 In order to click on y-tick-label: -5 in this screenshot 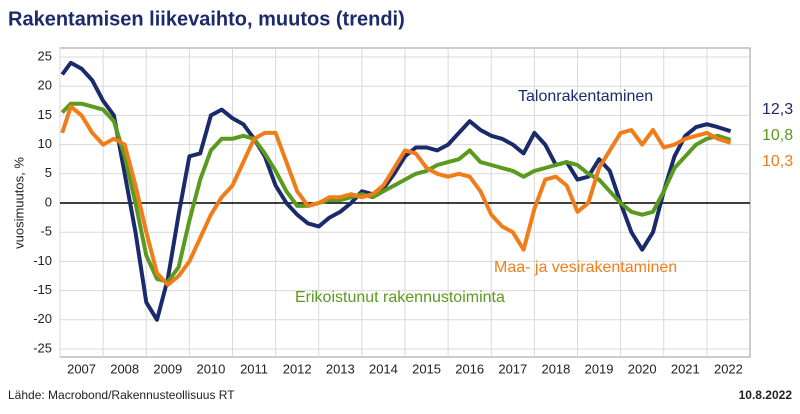, I will do `click(46, 231)`.